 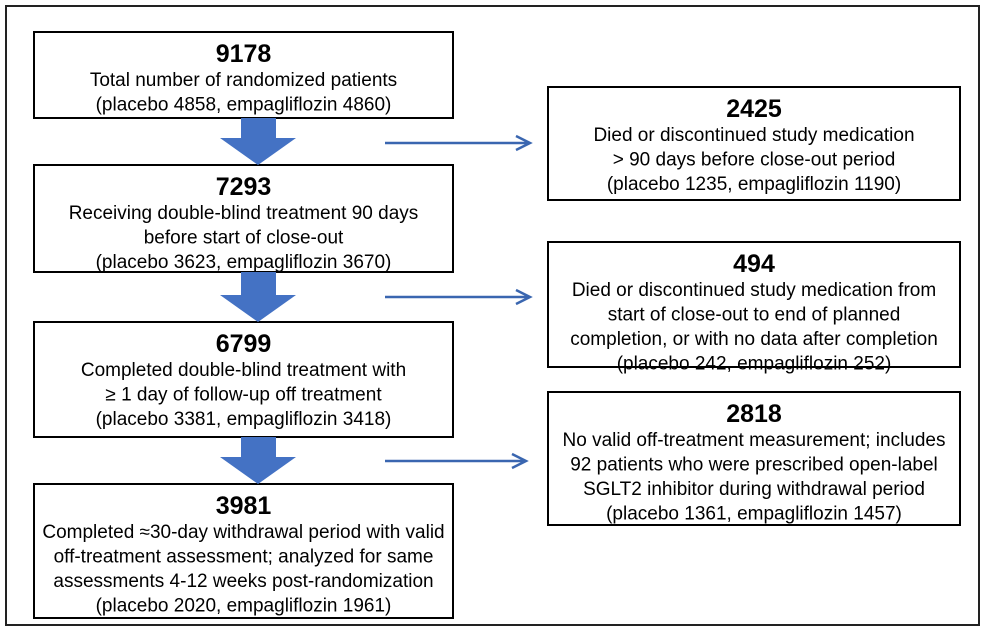 What do you see at coordinates (754, 264) in the screenshot?
I see `box-count: 494` at bounding box center [754, 264].